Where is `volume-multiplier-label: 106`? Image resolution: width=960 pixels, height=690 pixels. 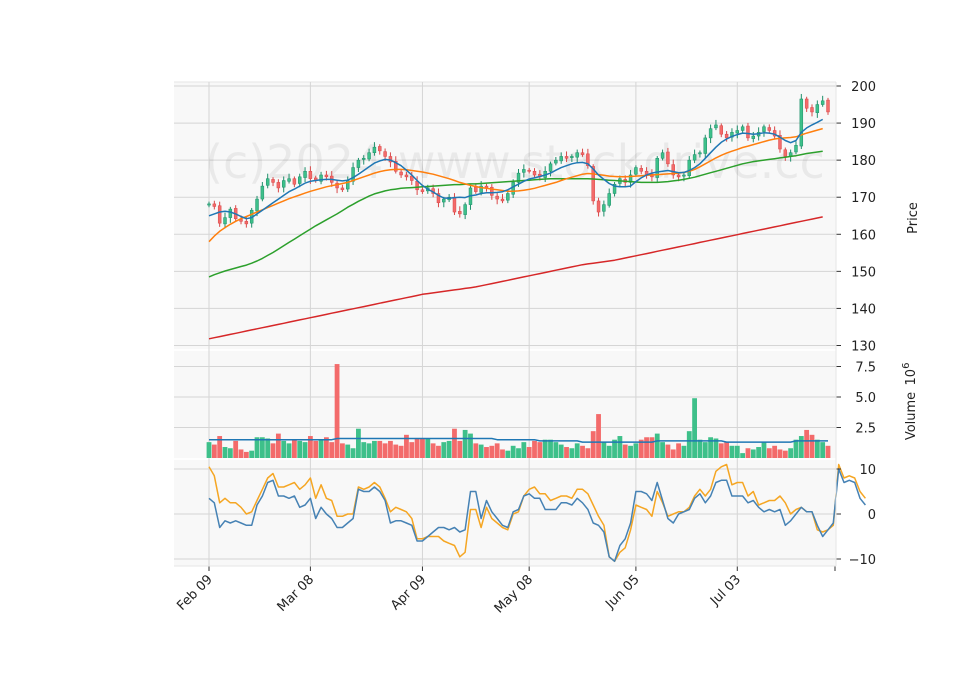
volume-multiplier-label: 106 is located at coordinates (910, 374).